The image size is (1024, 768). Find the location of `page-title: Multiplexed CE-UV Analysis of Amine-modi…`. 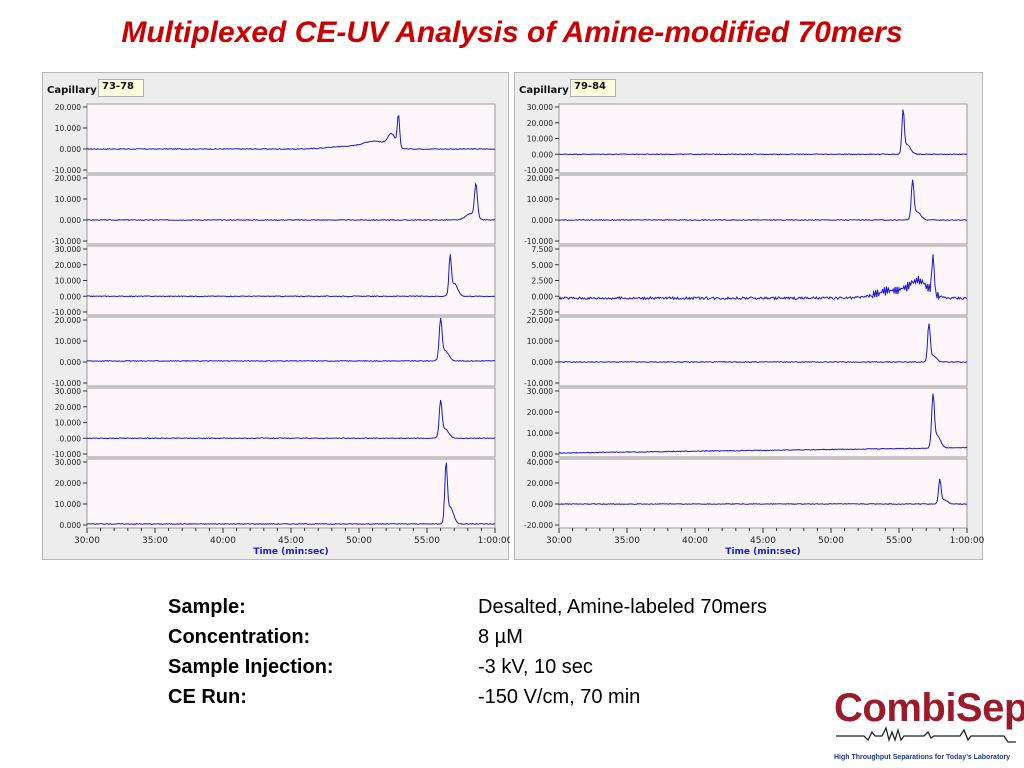

page-title: Multiplexed CE-UV Analysis of Amine-modi… is located at coordinates (512, 32).